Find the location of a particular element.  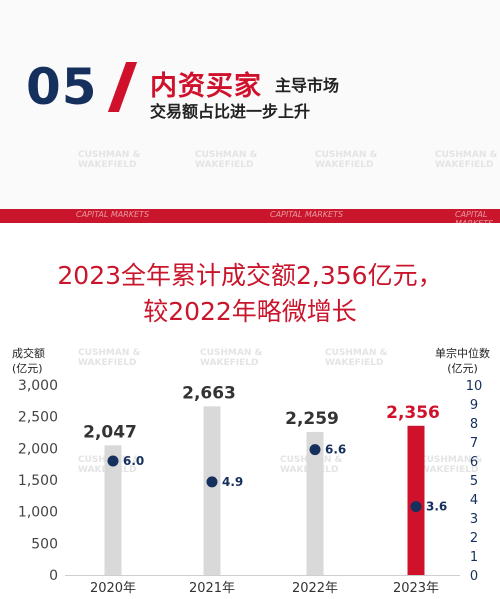

y2-tick-label: 2 is located at coordinates (474, 538).